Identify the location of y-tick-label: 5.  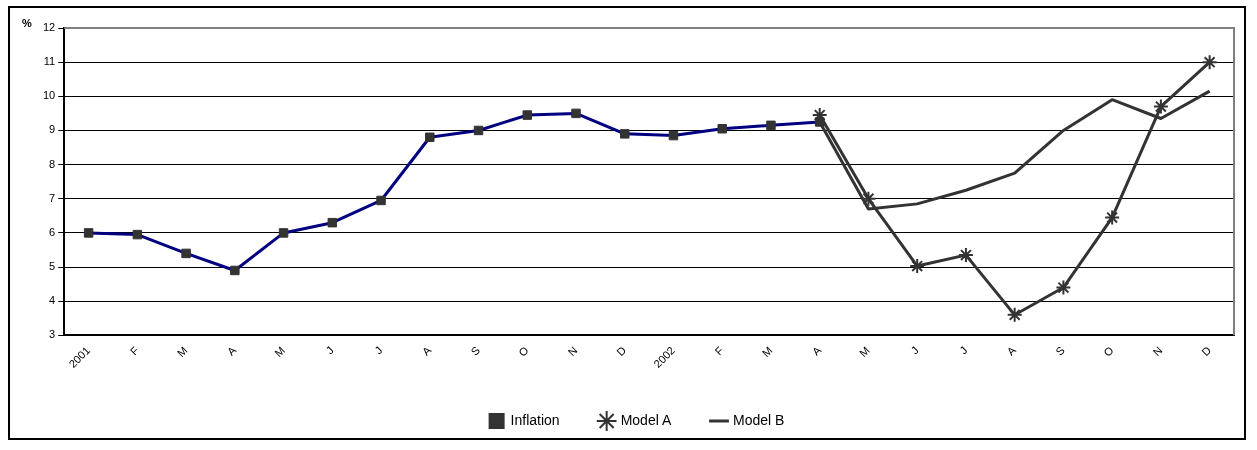
(52, 266).